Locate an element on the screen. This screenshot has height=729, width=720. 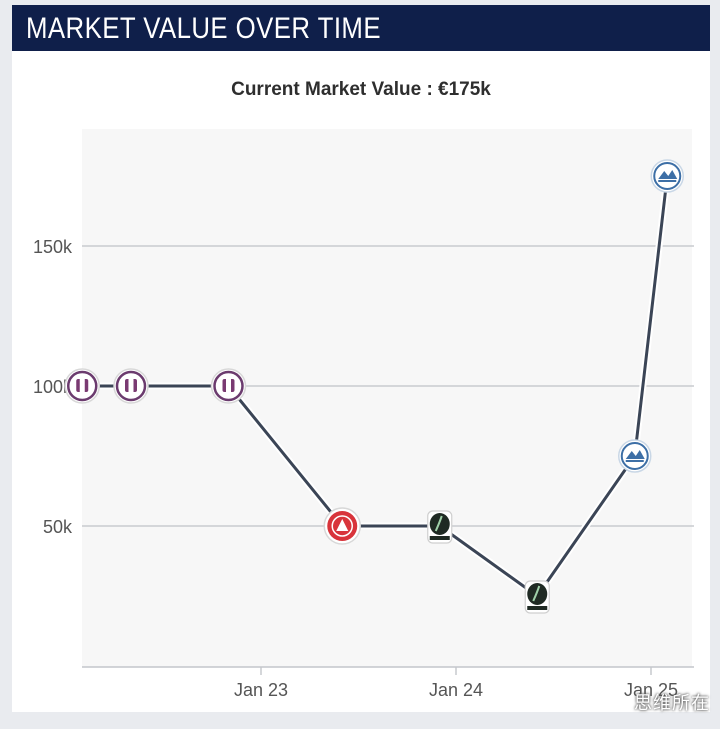
y-tick-label: 150k is located at coordinates (53, 247).